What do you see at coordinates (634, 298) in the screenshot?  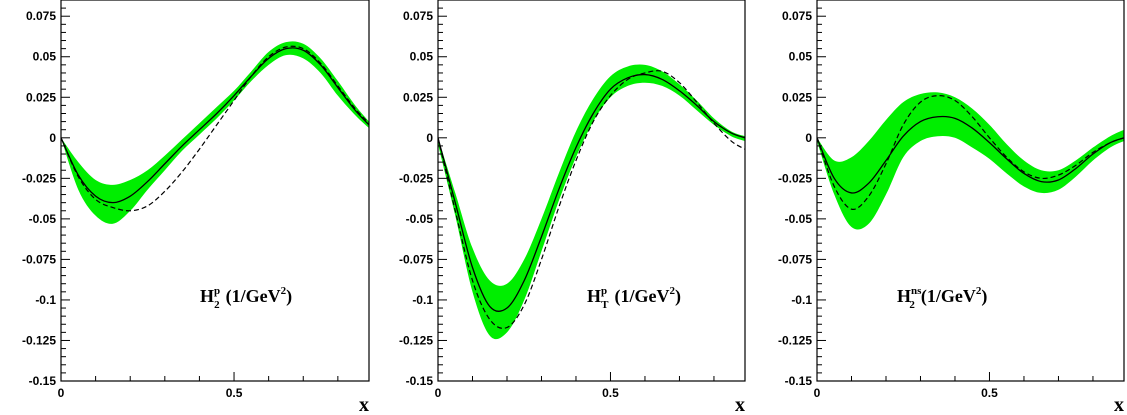 I see `panel-label: Hp T (1/GeV2)` at bounding box center [634, 298].